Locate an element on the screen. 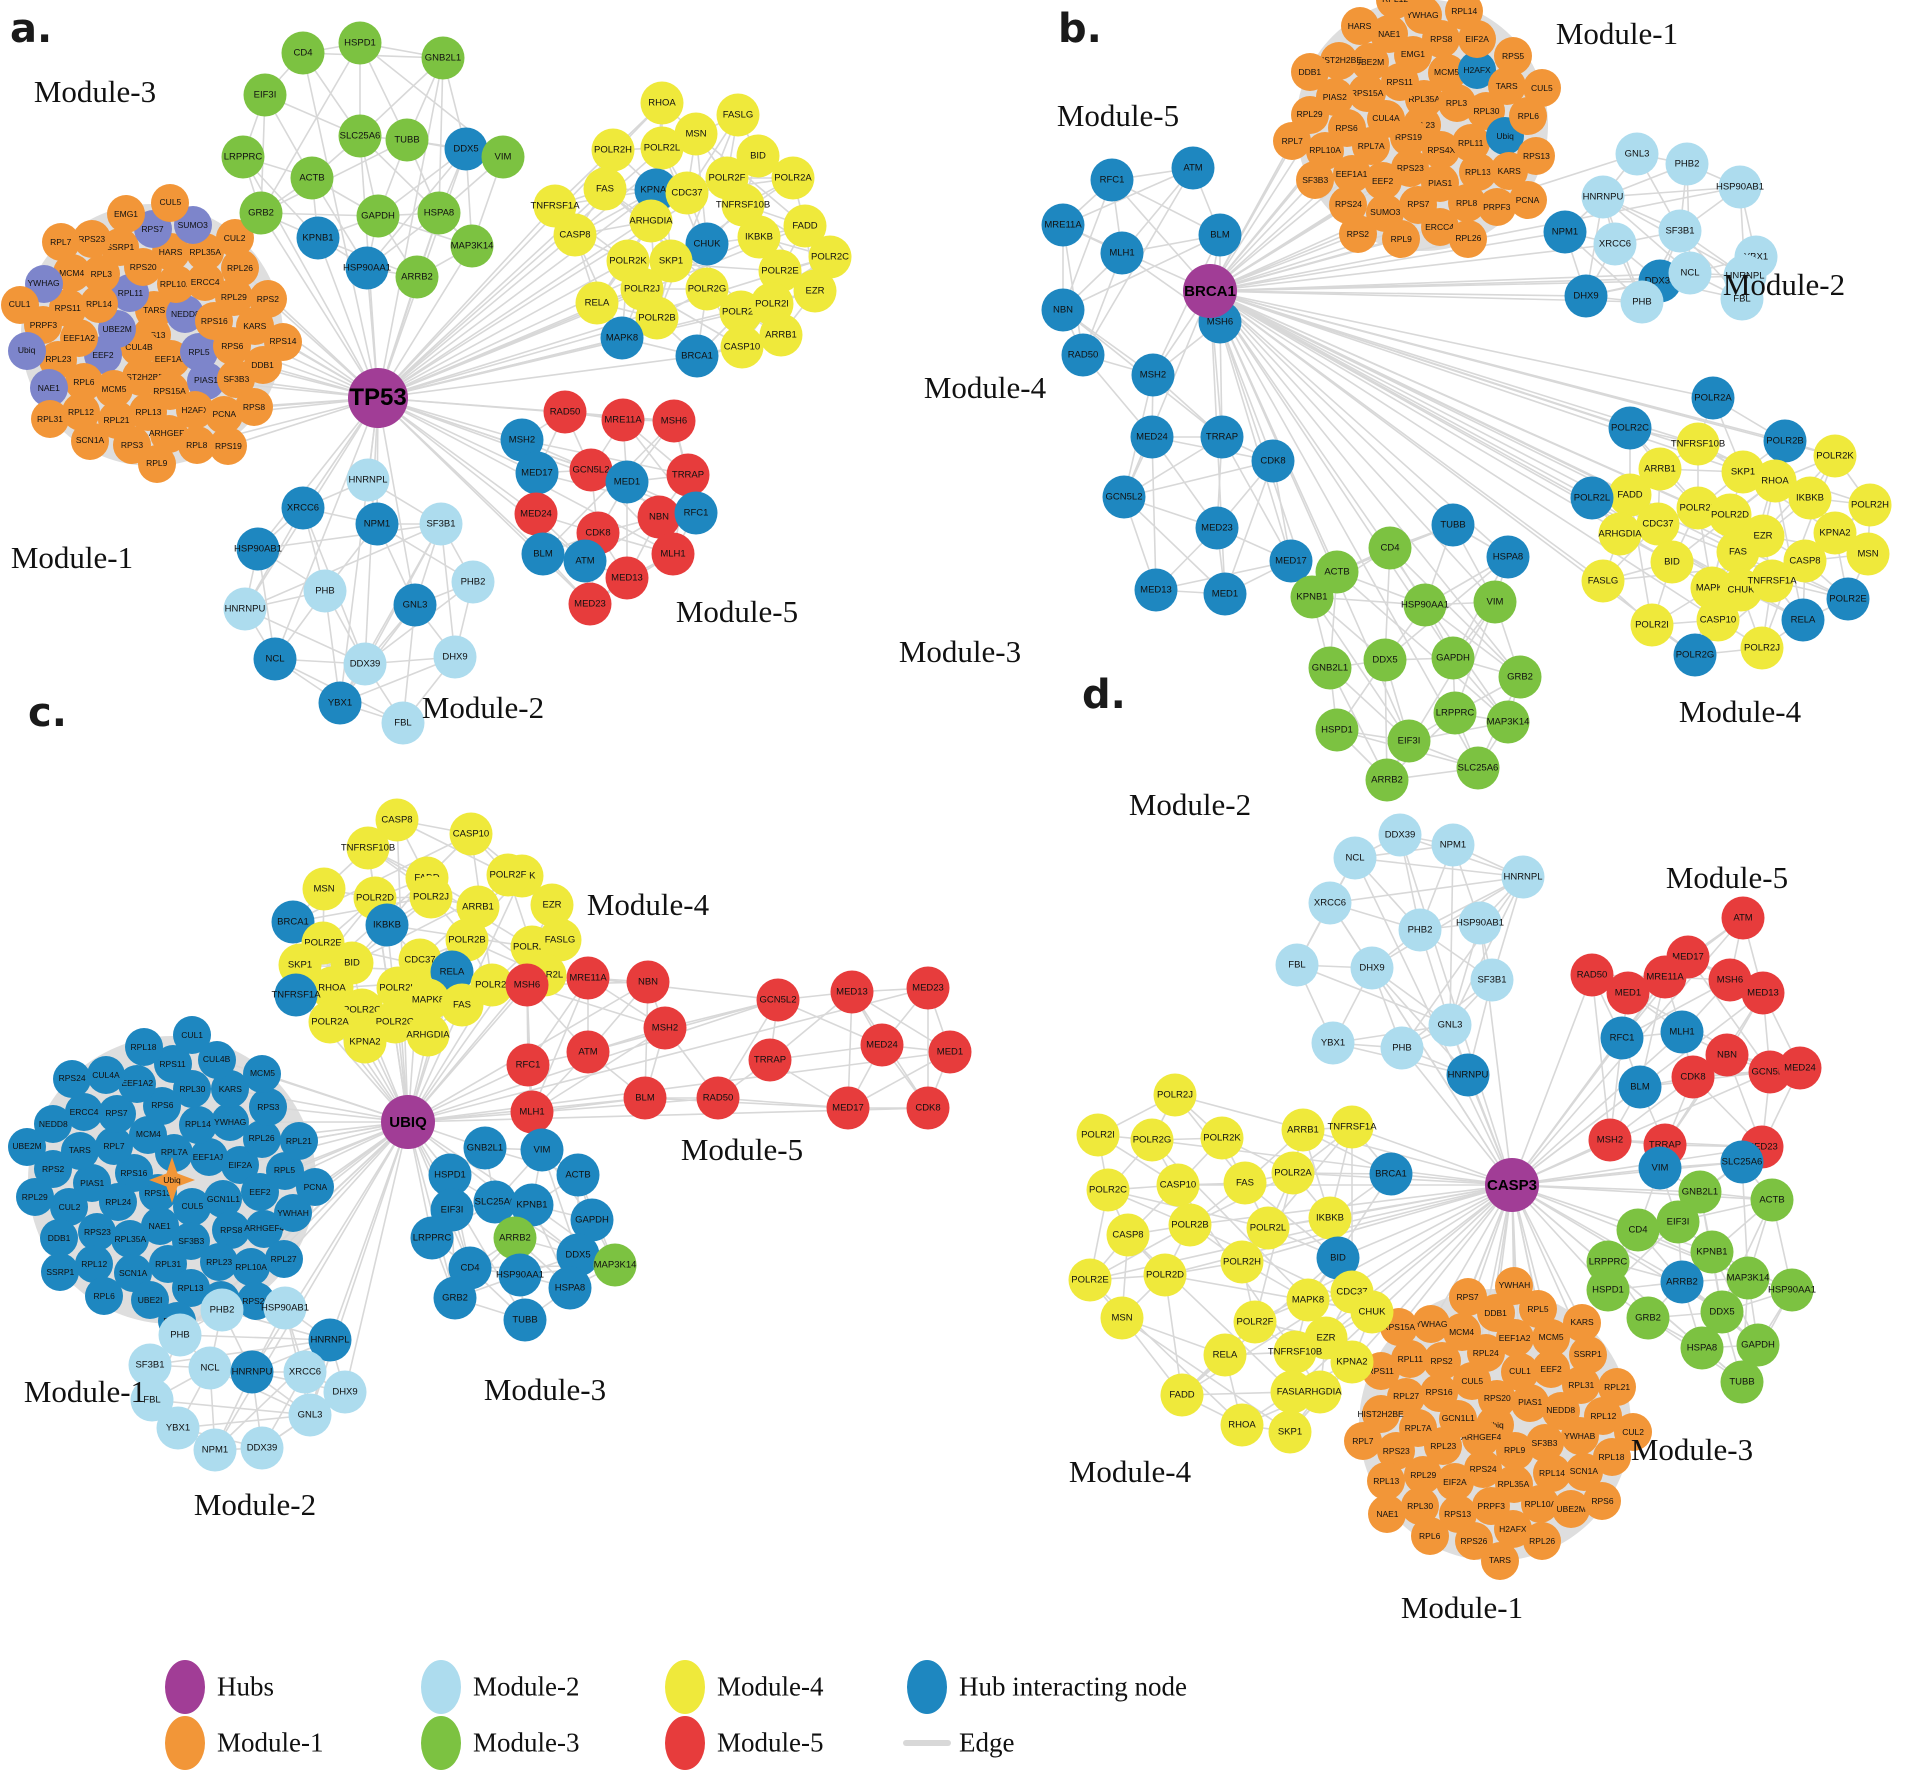 The image size is (1923, 1775). node-emg1: EMG1 is located at coordinates (125, 213).